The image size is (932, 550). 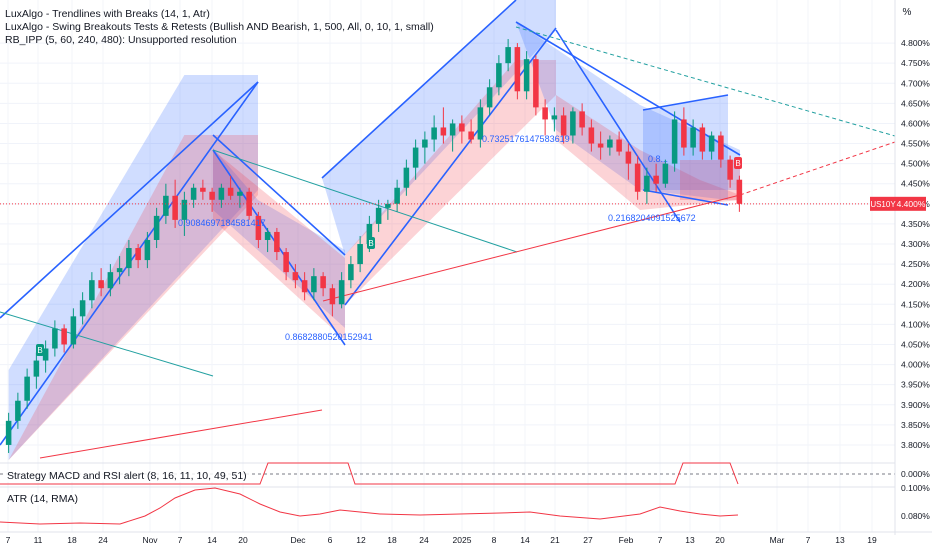 What do you see at coordinates (915, 488) in the screenshot?
I see `atr-tick-label: 0.100%` at bounding box center [915, 488].